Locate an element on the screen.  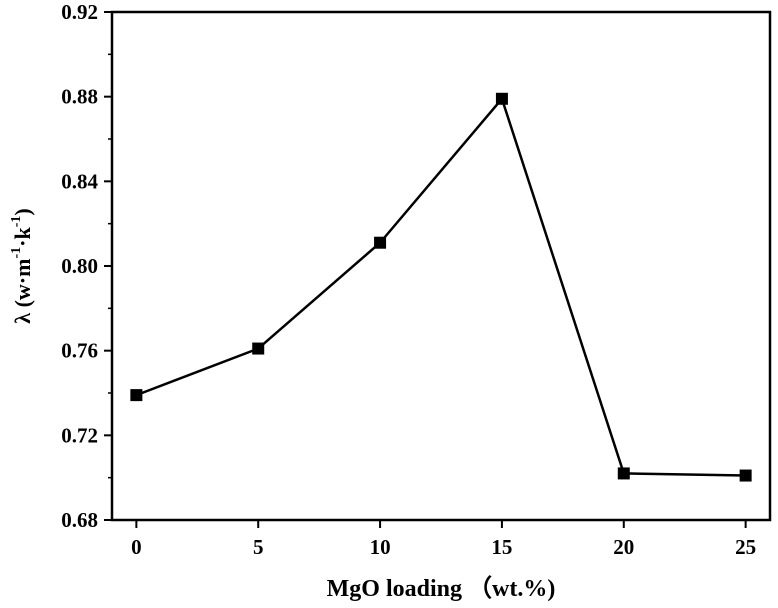
x-tick-label: 20 is located at coordinates (623, 547).